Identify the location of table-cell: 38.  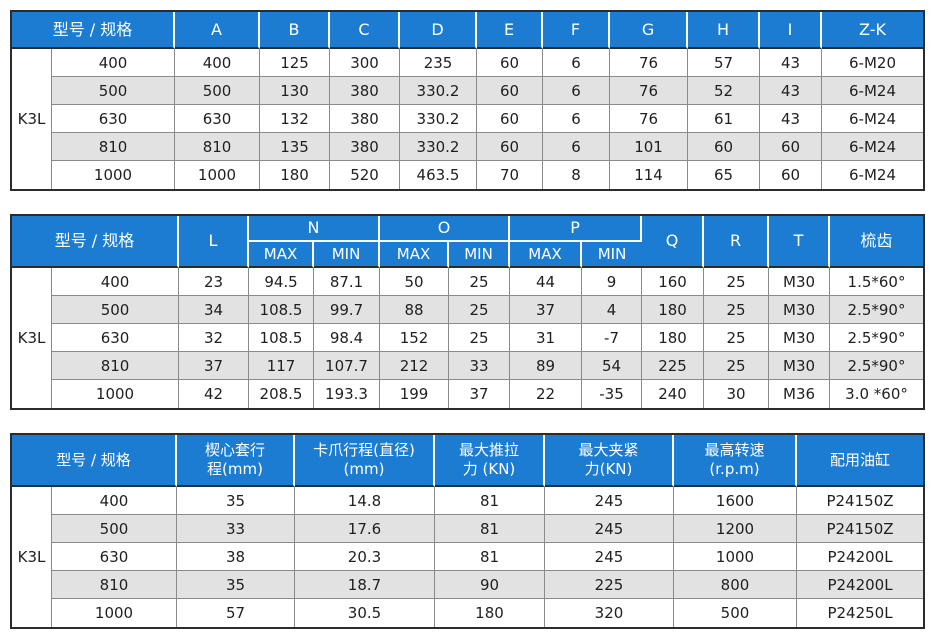
(236, 557).